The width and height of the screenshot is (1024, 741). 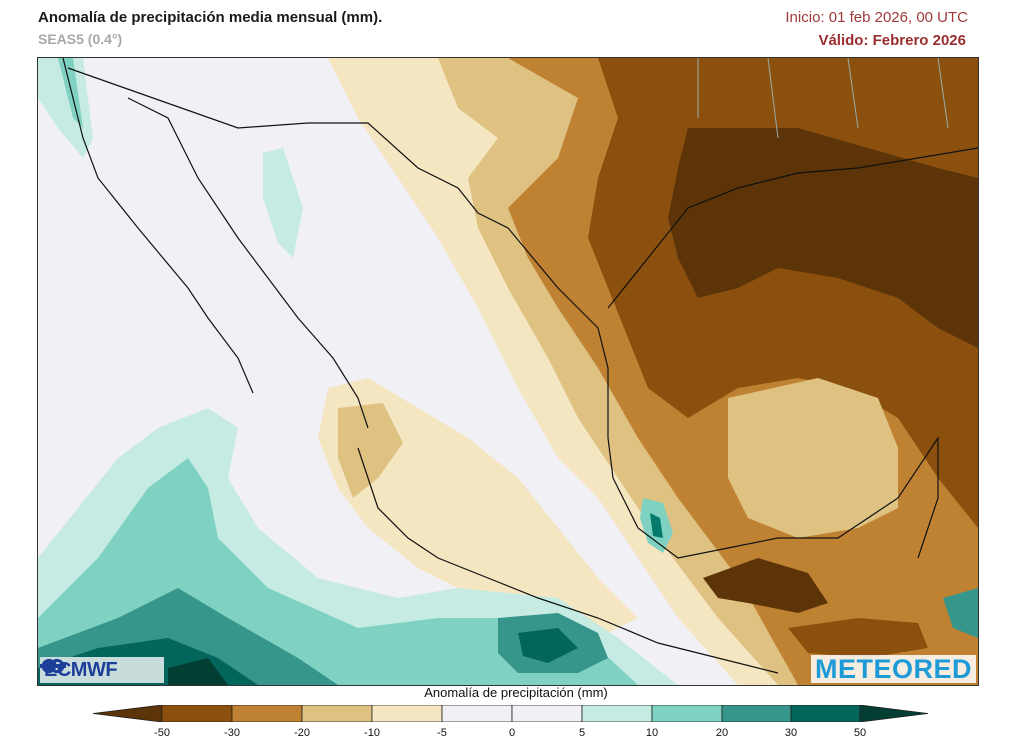 What do you see at coordinates (372, 733) in the screenshot?
I see `tick-label: -10` at bounding box center [372, 733].